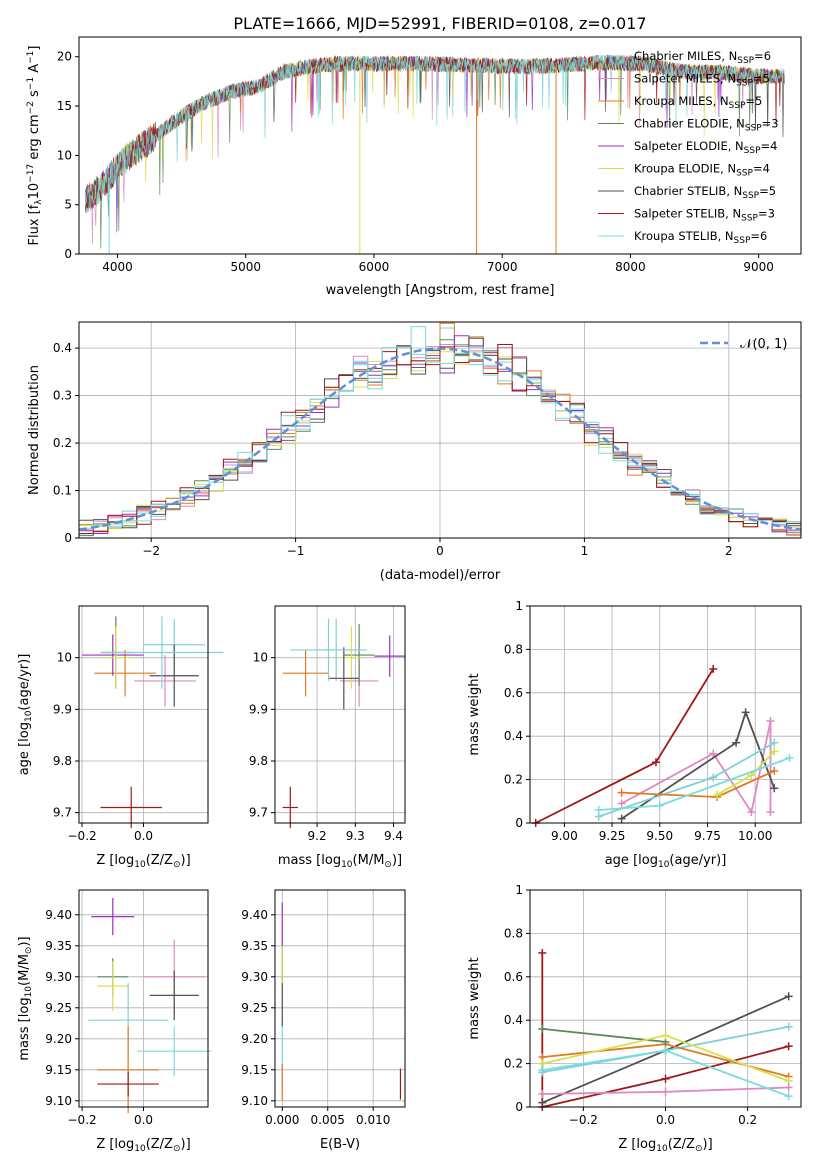 This screenshot has height=1170, width=819. Describe the element at coordinates (704, 215) in the screenshot. I see `legend-entry: Salpeter STELIB, NSSP=3` at that location.